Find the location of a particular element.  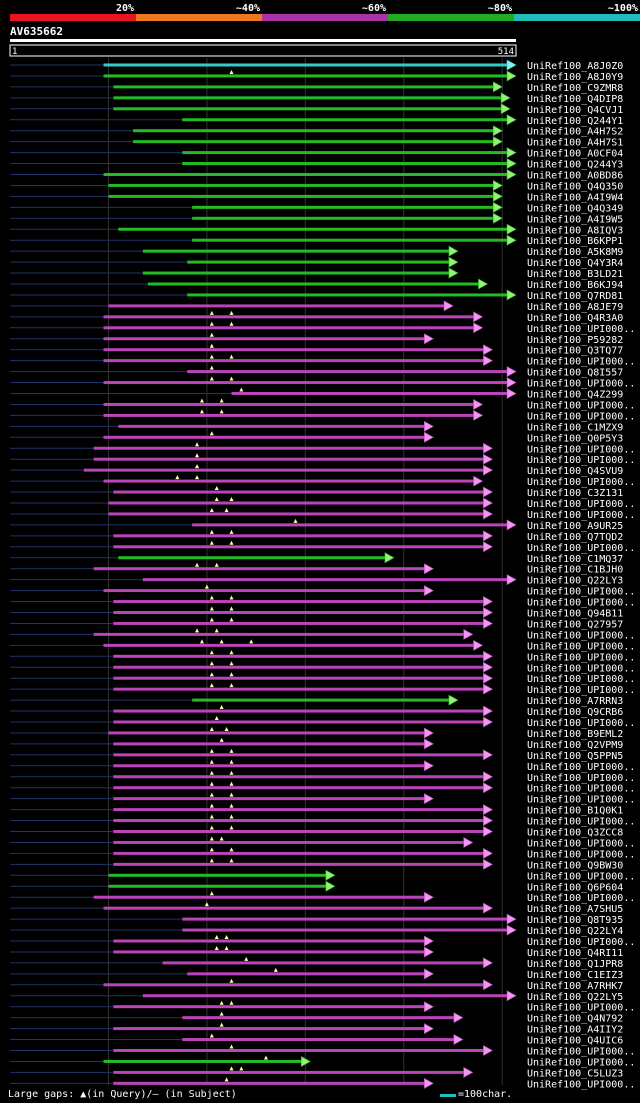

hit-row: UniRef100_Q0P5Y3 is located at coordinates (316, 437).